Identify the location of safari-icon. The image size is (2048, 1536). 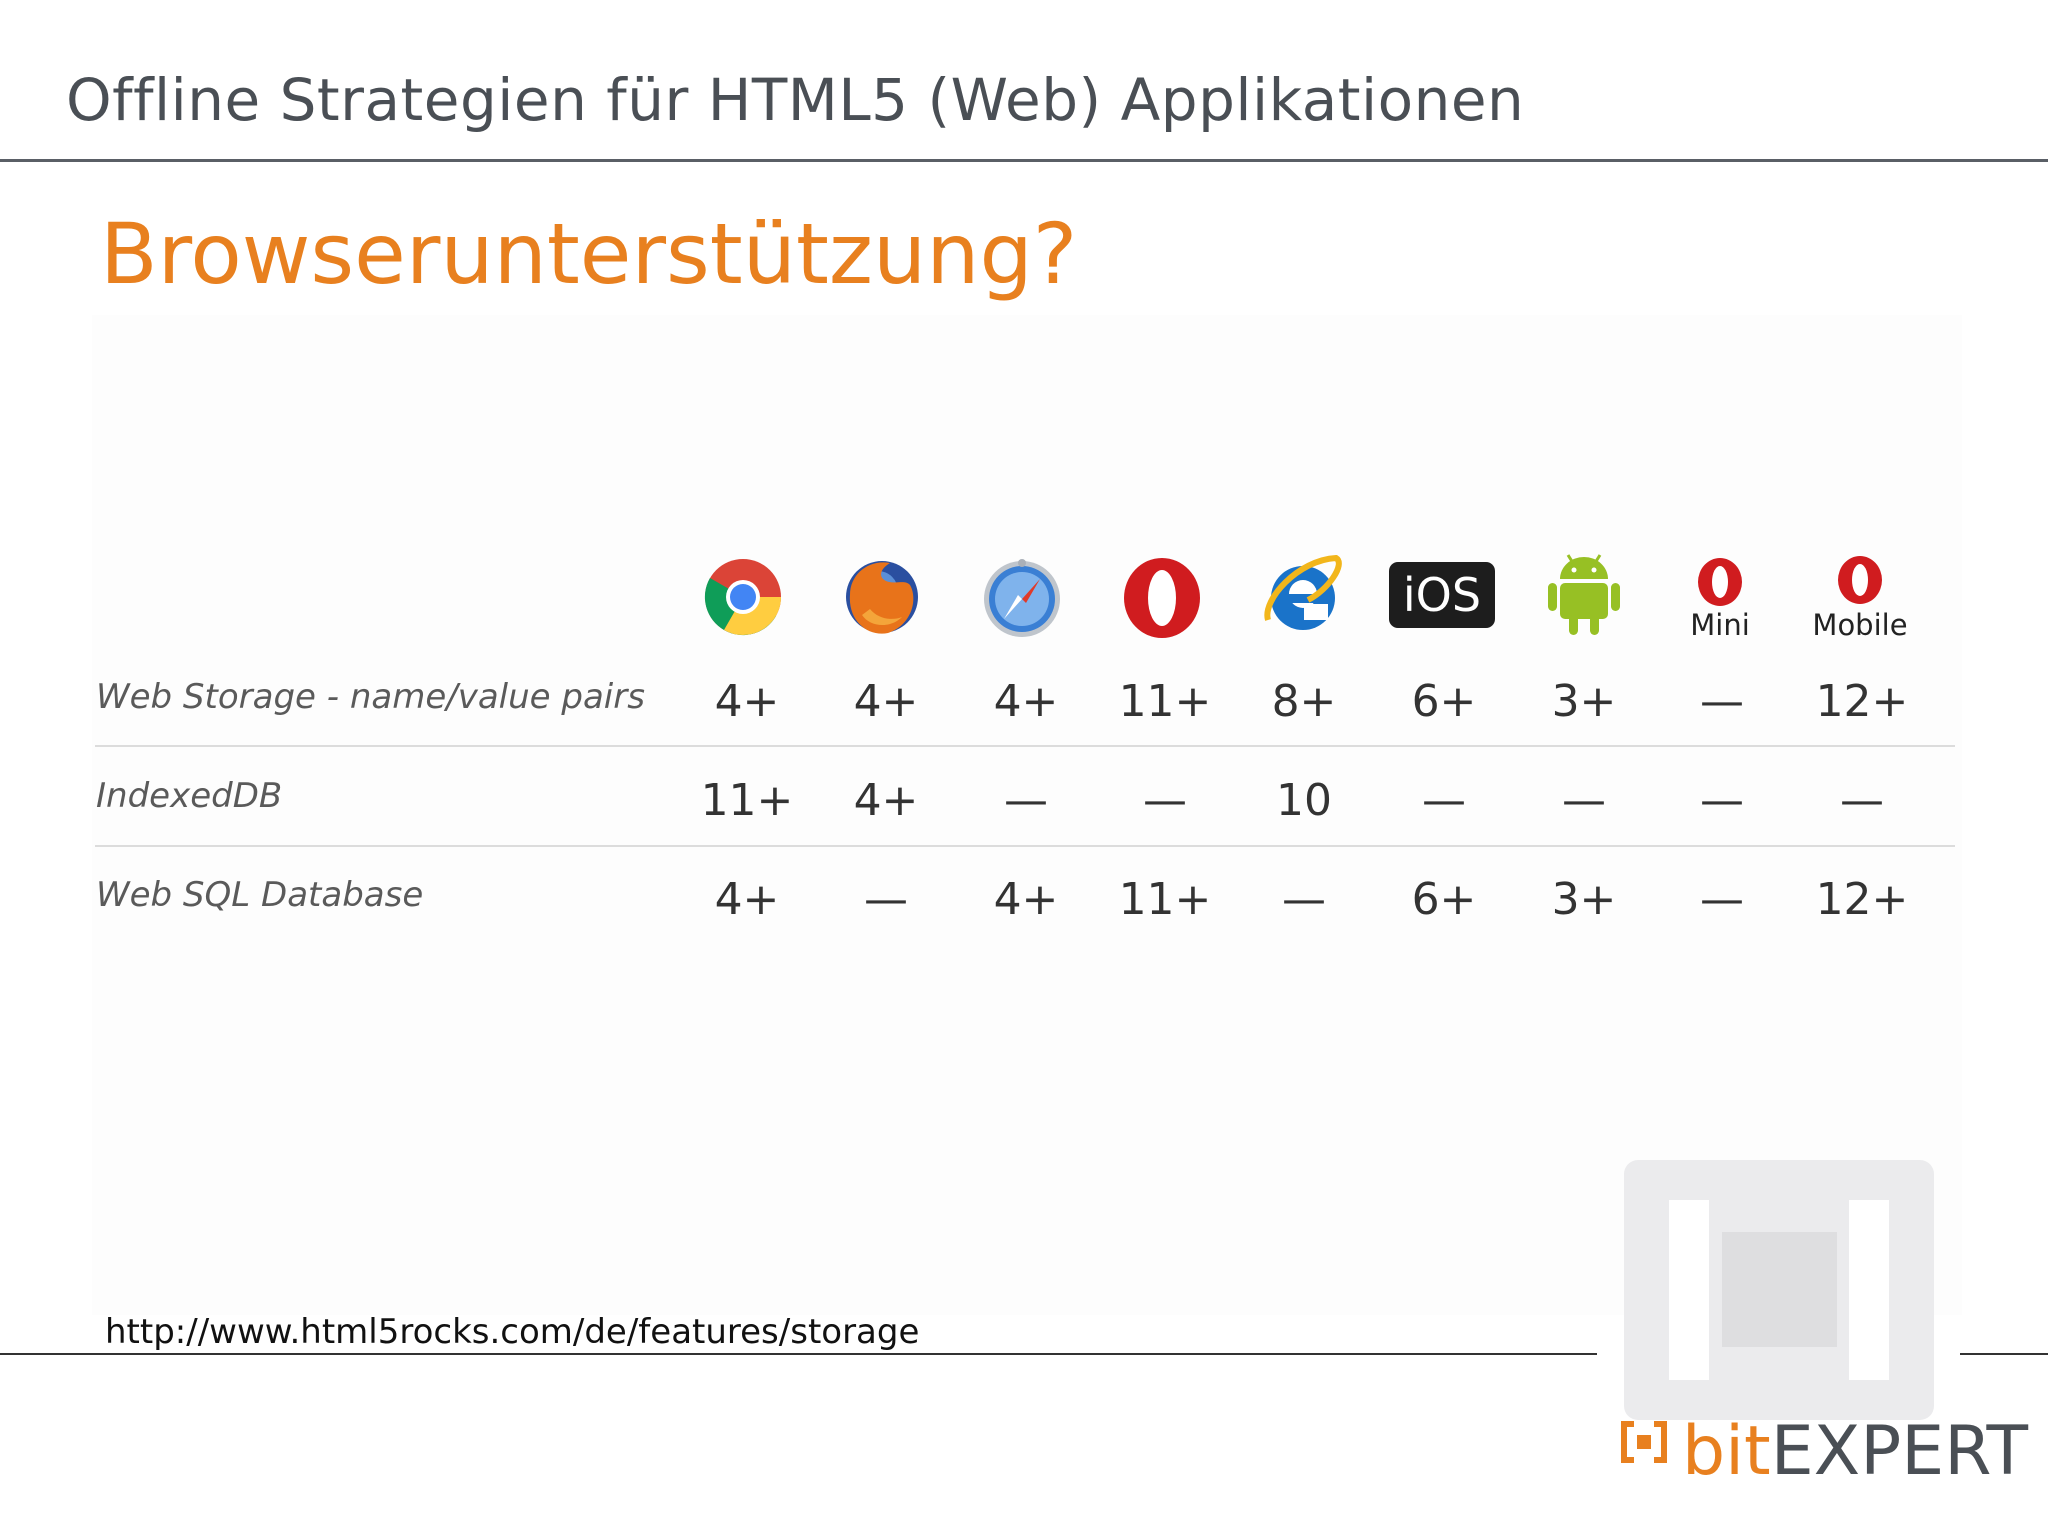
(1022, 598).